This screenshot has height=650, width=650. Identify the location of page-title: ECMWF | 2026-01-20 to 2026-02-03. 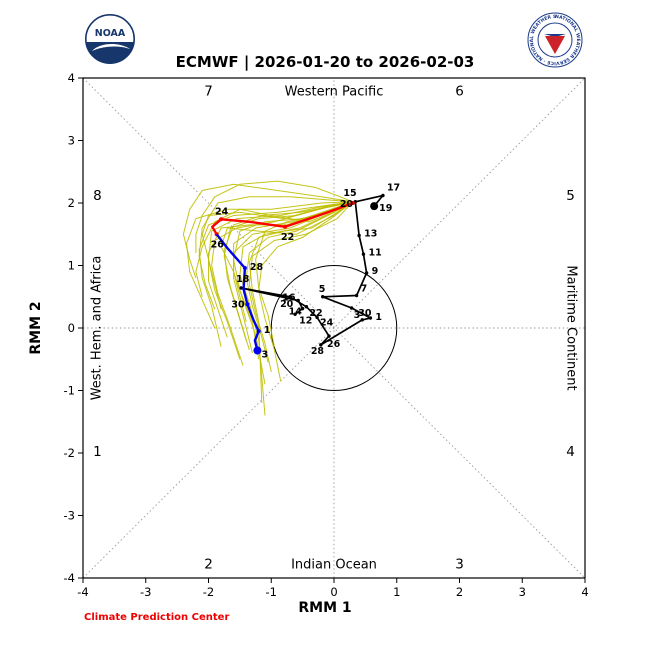
(325, 62).